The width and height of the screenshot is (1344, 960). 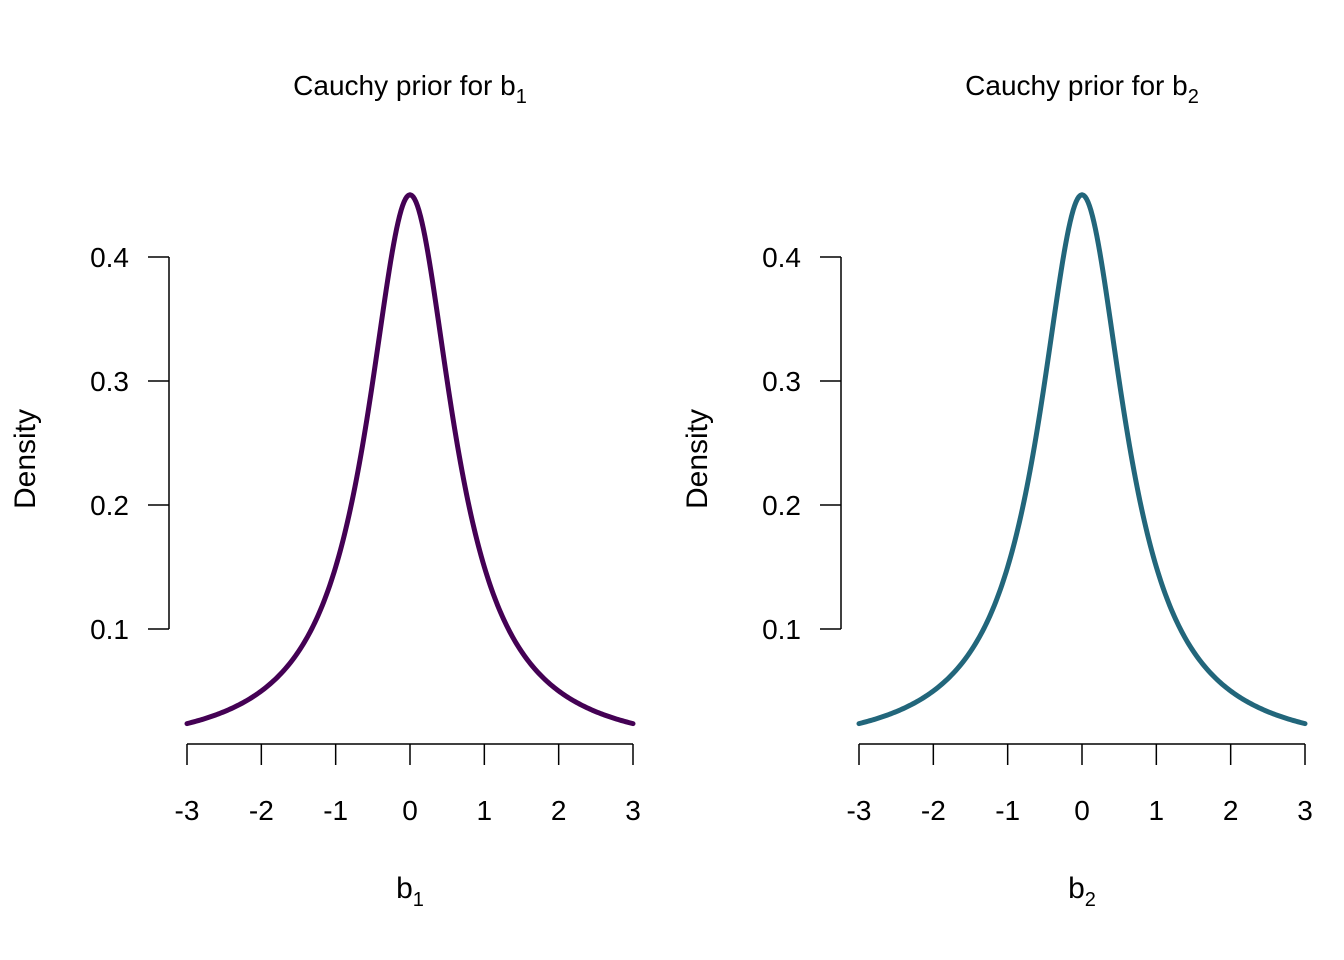 I want to click on x-axis-label: b1, so click(x=410, y=891).